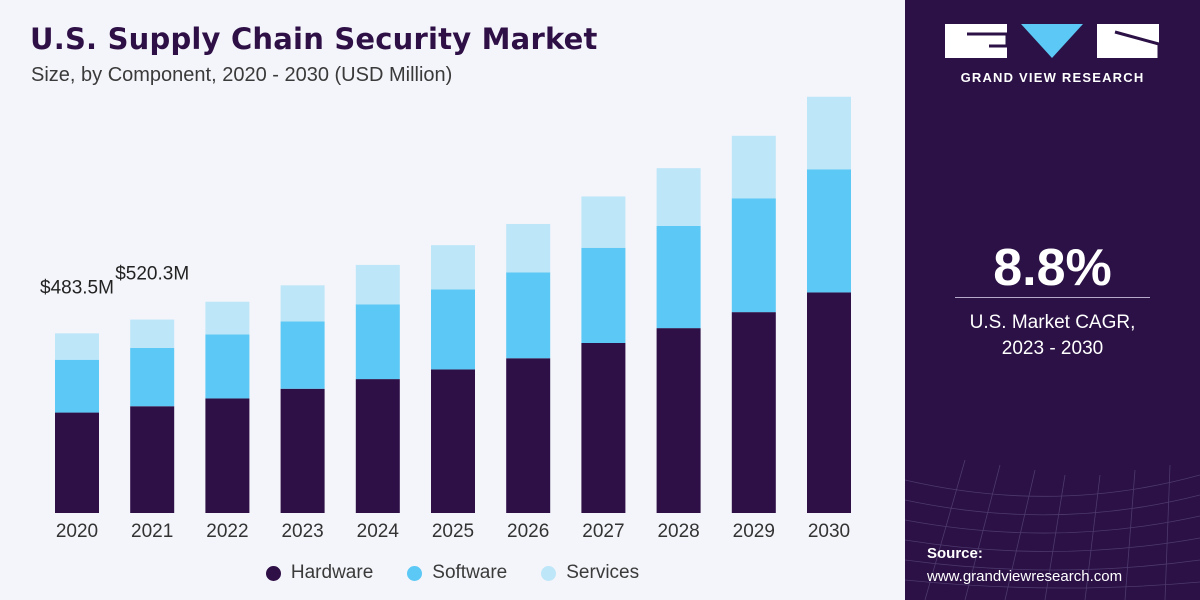 Image resolution: width=1200 pixels, height=600 pixels. What do you see at coordinates (314, 39) in the screenshot?
I see `chart-title: U.S. Supply Chain Security Market` at bounding box center [314, 39].